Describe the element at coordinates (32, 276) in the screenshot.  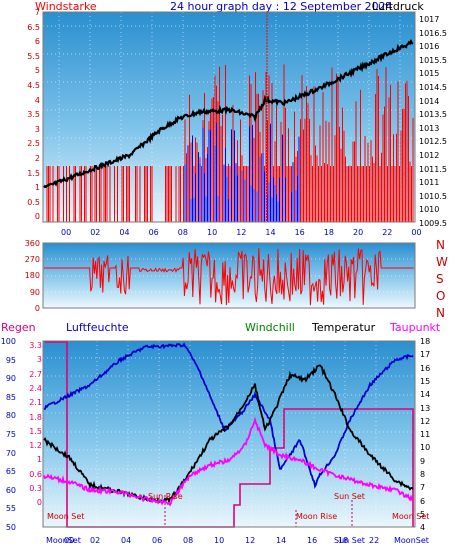
I see `wind-direction-tick: 180` at that location.